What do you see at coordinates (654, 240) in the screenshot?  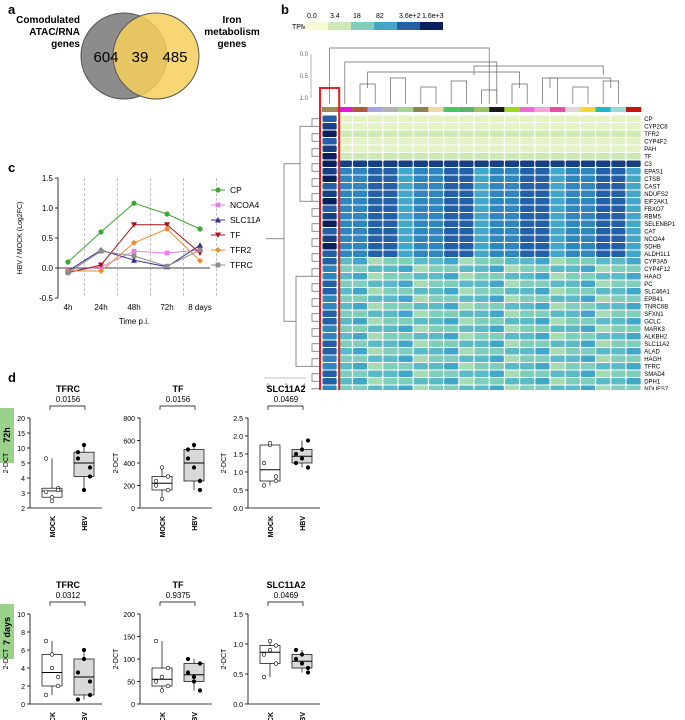 I see `gene-label: NCOA4` at bounding box center [654, 240].